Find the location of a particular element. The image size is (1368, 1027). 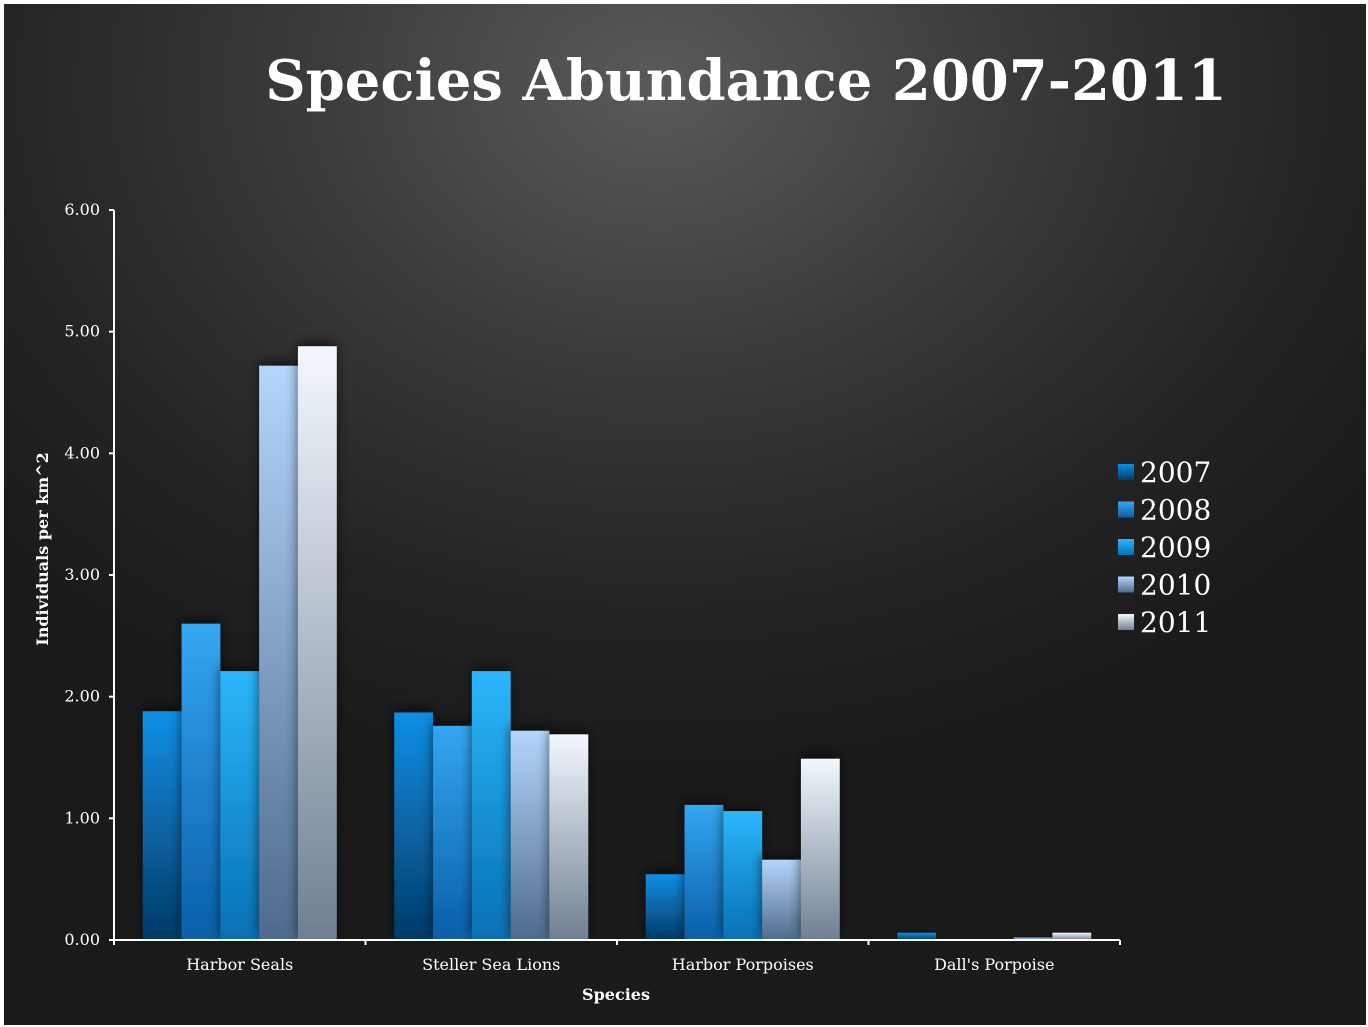

bar-2009-steller-sea-lions is located at coordinates (491, 805).